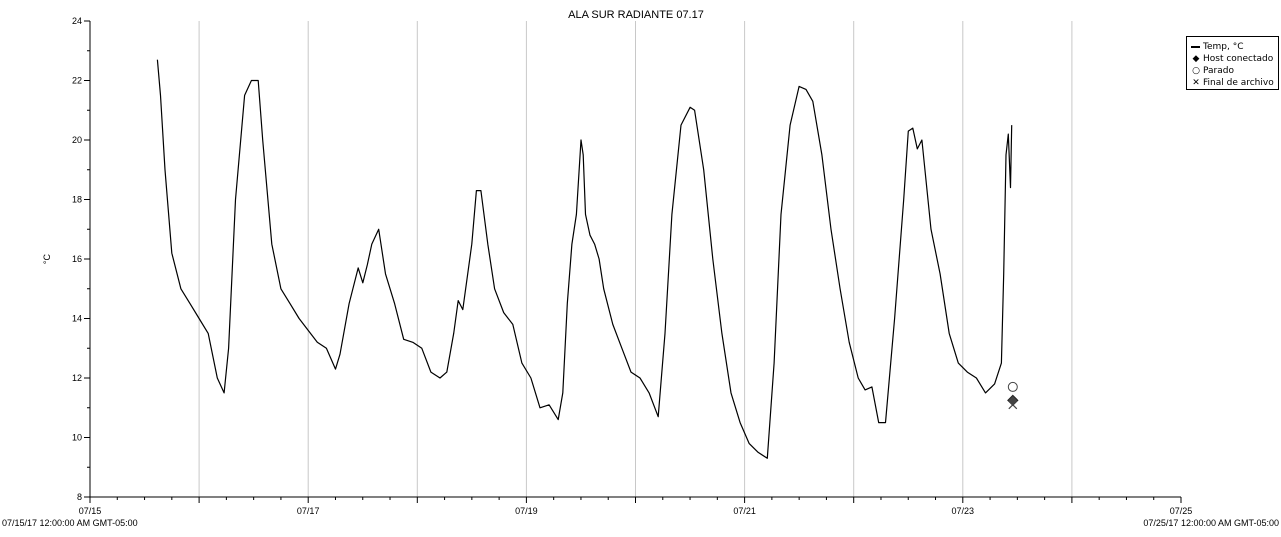 The image size is (1281, 537). I want to click on y-tick-label: 22, so click(77, 81).